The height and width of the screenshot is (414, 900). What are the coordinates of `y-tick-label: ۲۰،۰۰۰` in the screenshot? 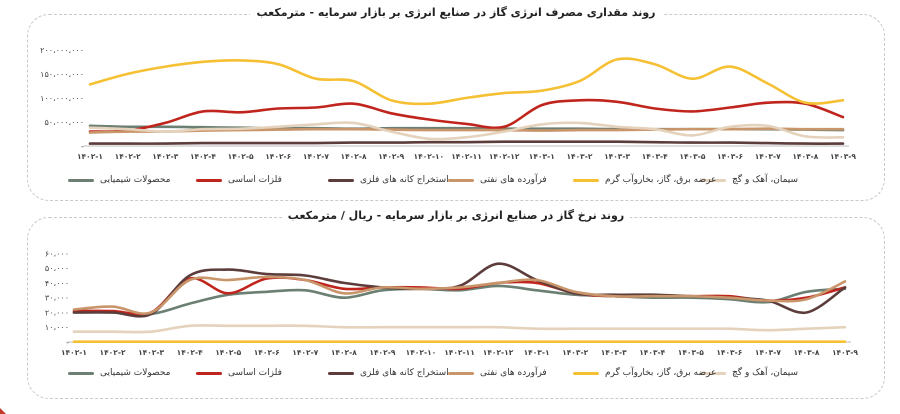 It's located at (57, 312).